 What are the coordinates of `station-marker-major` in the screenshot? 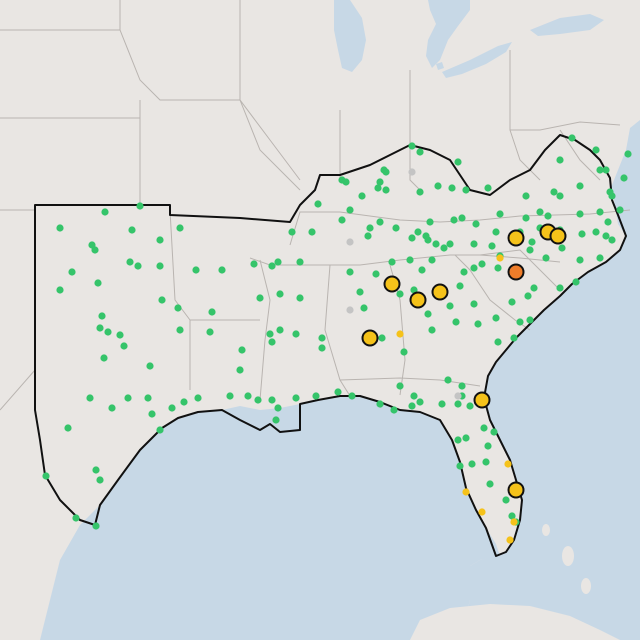 It's located at (516, 272).